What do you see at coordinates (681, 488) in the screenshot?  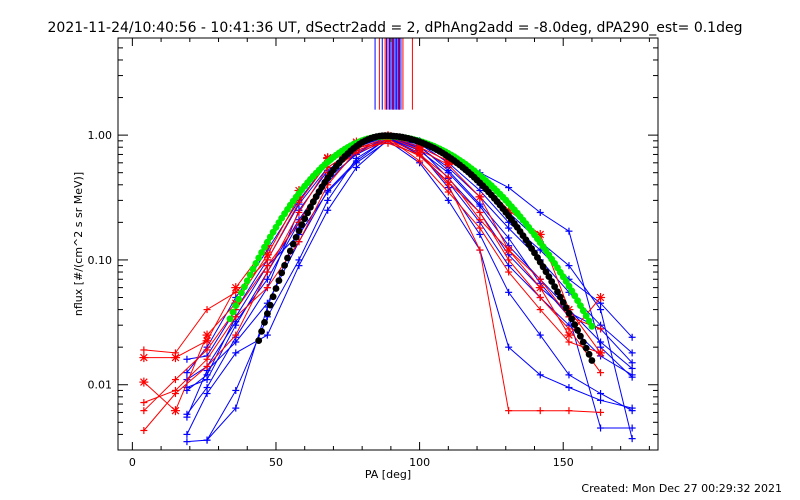 I see `created-footer: Created: Mon Dec 27 00:29:32 2021` at bounding box center [681, 488].